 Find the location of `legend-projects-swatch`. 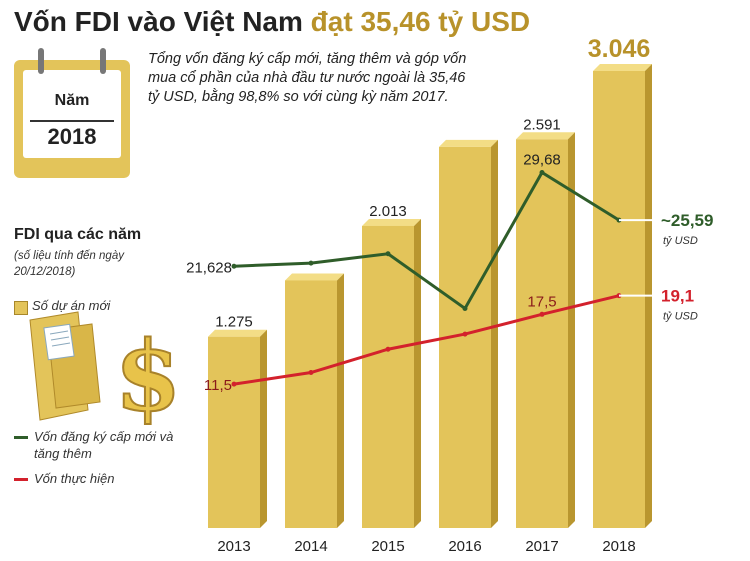

legend-projects-swatch is located at coordinates (21, 308).